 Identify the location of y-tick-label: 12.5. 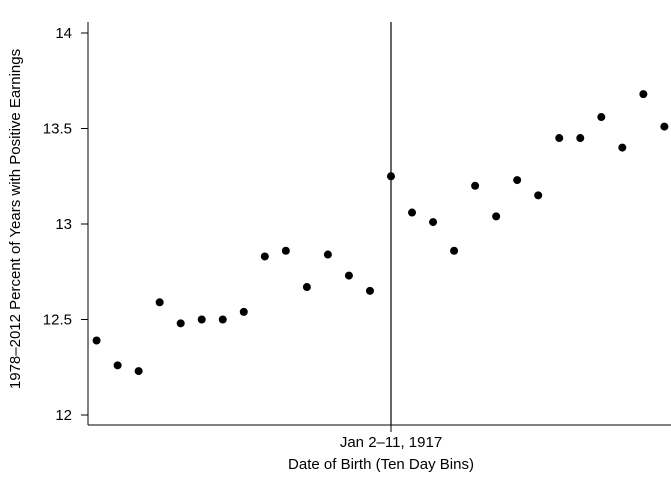
(57, 320).